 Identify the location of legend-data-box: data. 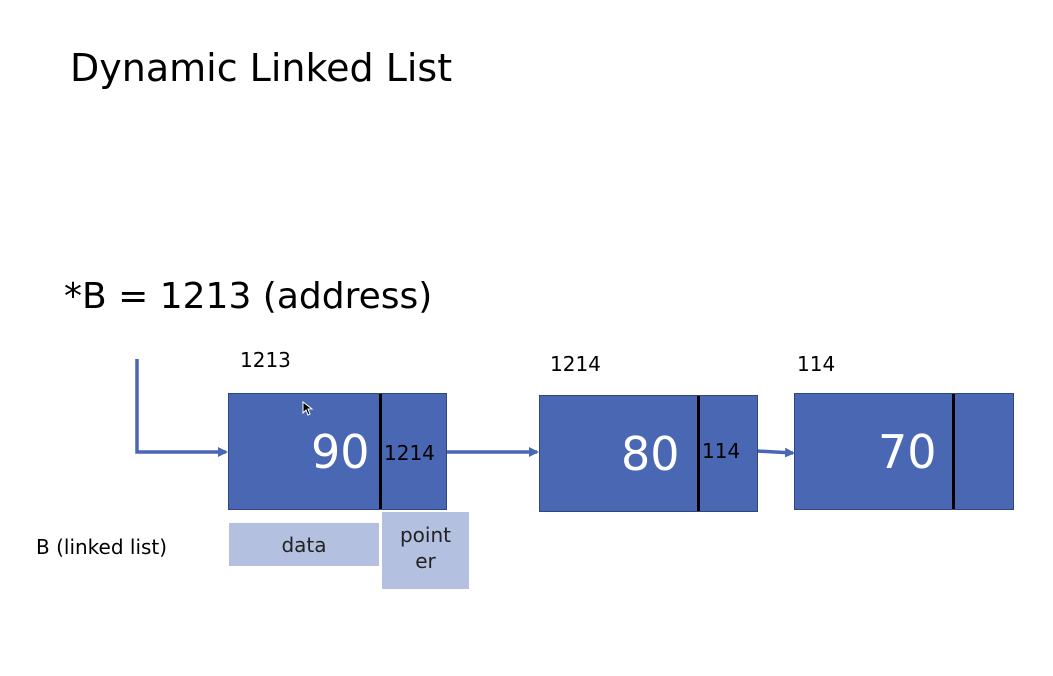
(304, 544).